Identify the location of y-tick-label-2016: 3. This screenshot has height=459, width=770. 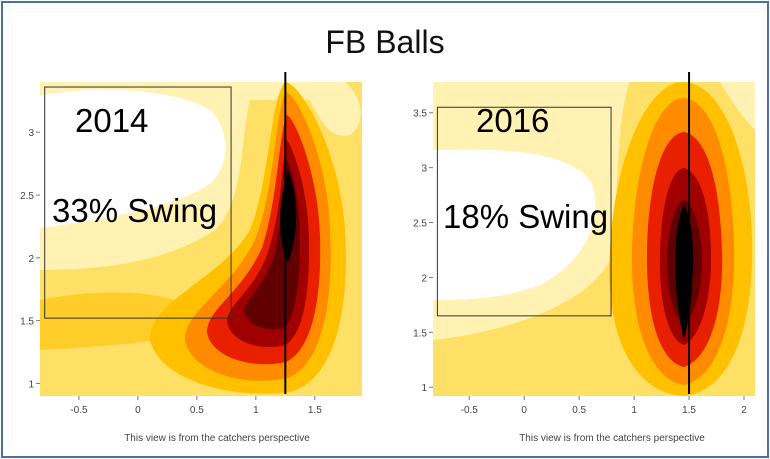
(424, 169).